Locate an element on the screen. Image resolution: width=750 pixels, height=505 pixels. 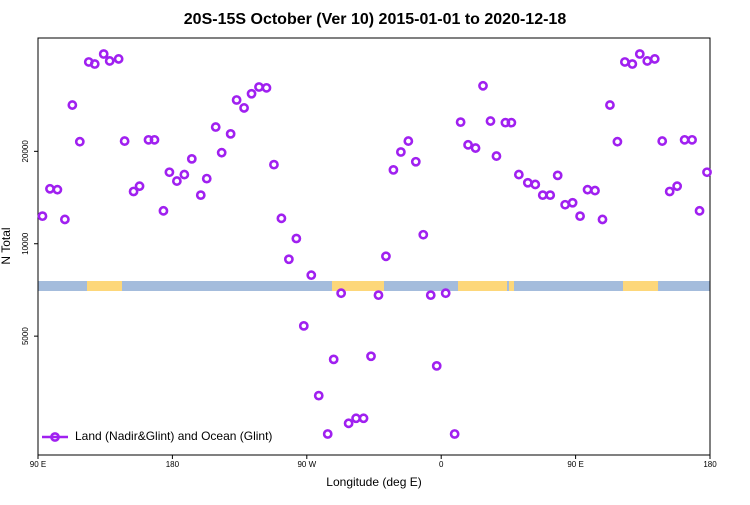
x-tick-label: 90 W is located at coordinates (306, 464).